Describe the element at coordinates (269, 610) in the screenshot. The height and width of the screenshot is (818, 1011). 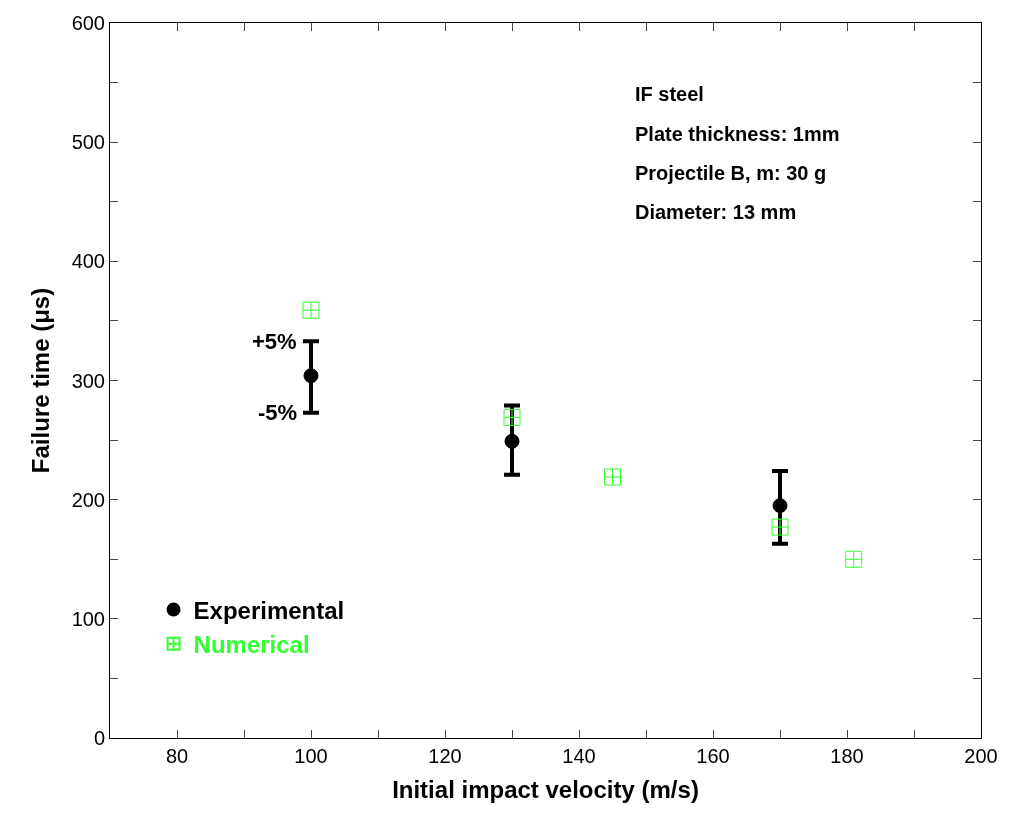
I see `legend-label: Experimental` at that location.